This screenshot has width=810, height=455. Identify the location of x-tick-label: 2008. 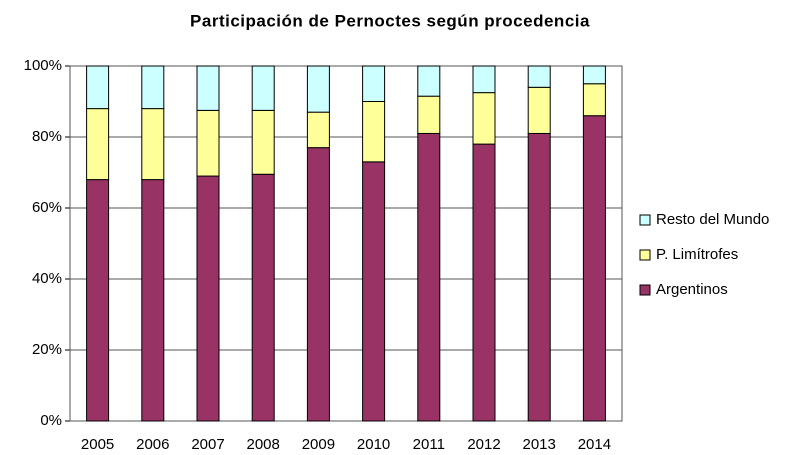
(263, 444).